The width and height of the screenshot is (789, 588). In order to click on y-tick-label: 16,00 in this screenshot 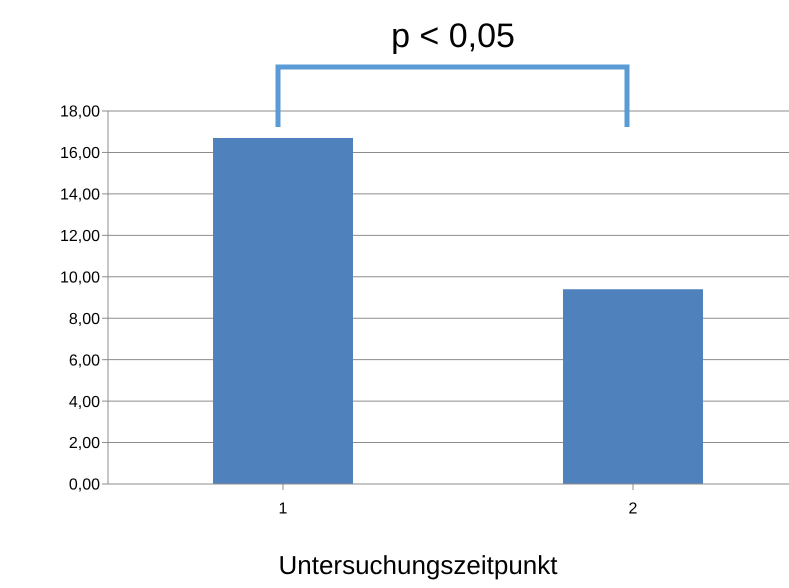, I will do `click(80, 153)`.